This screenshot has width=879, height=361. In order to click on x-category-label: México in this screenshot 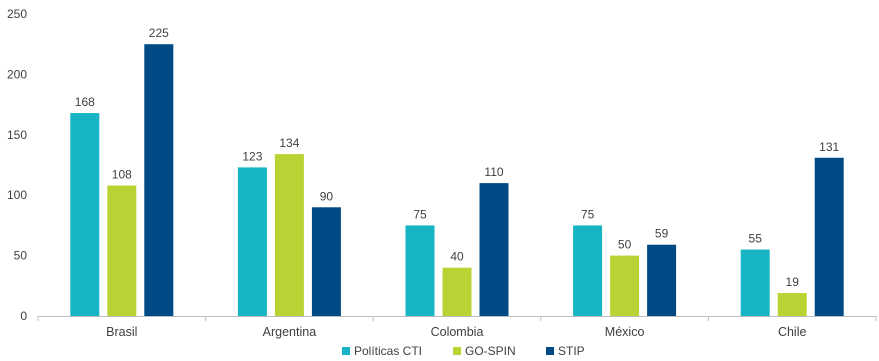, I will do `click(625, 332)`.